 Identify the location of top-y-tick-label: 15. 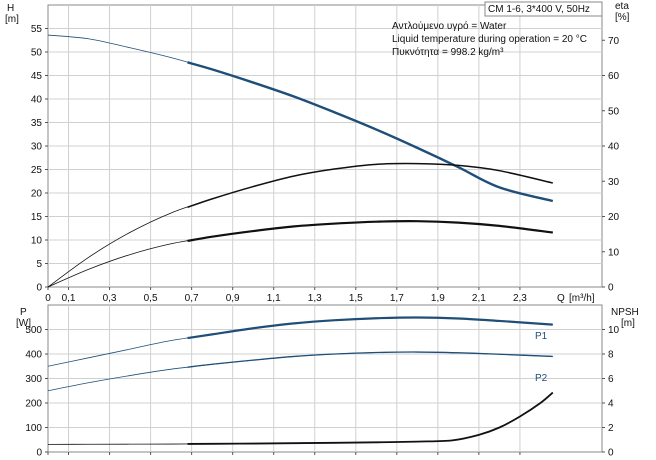
(37, 217).